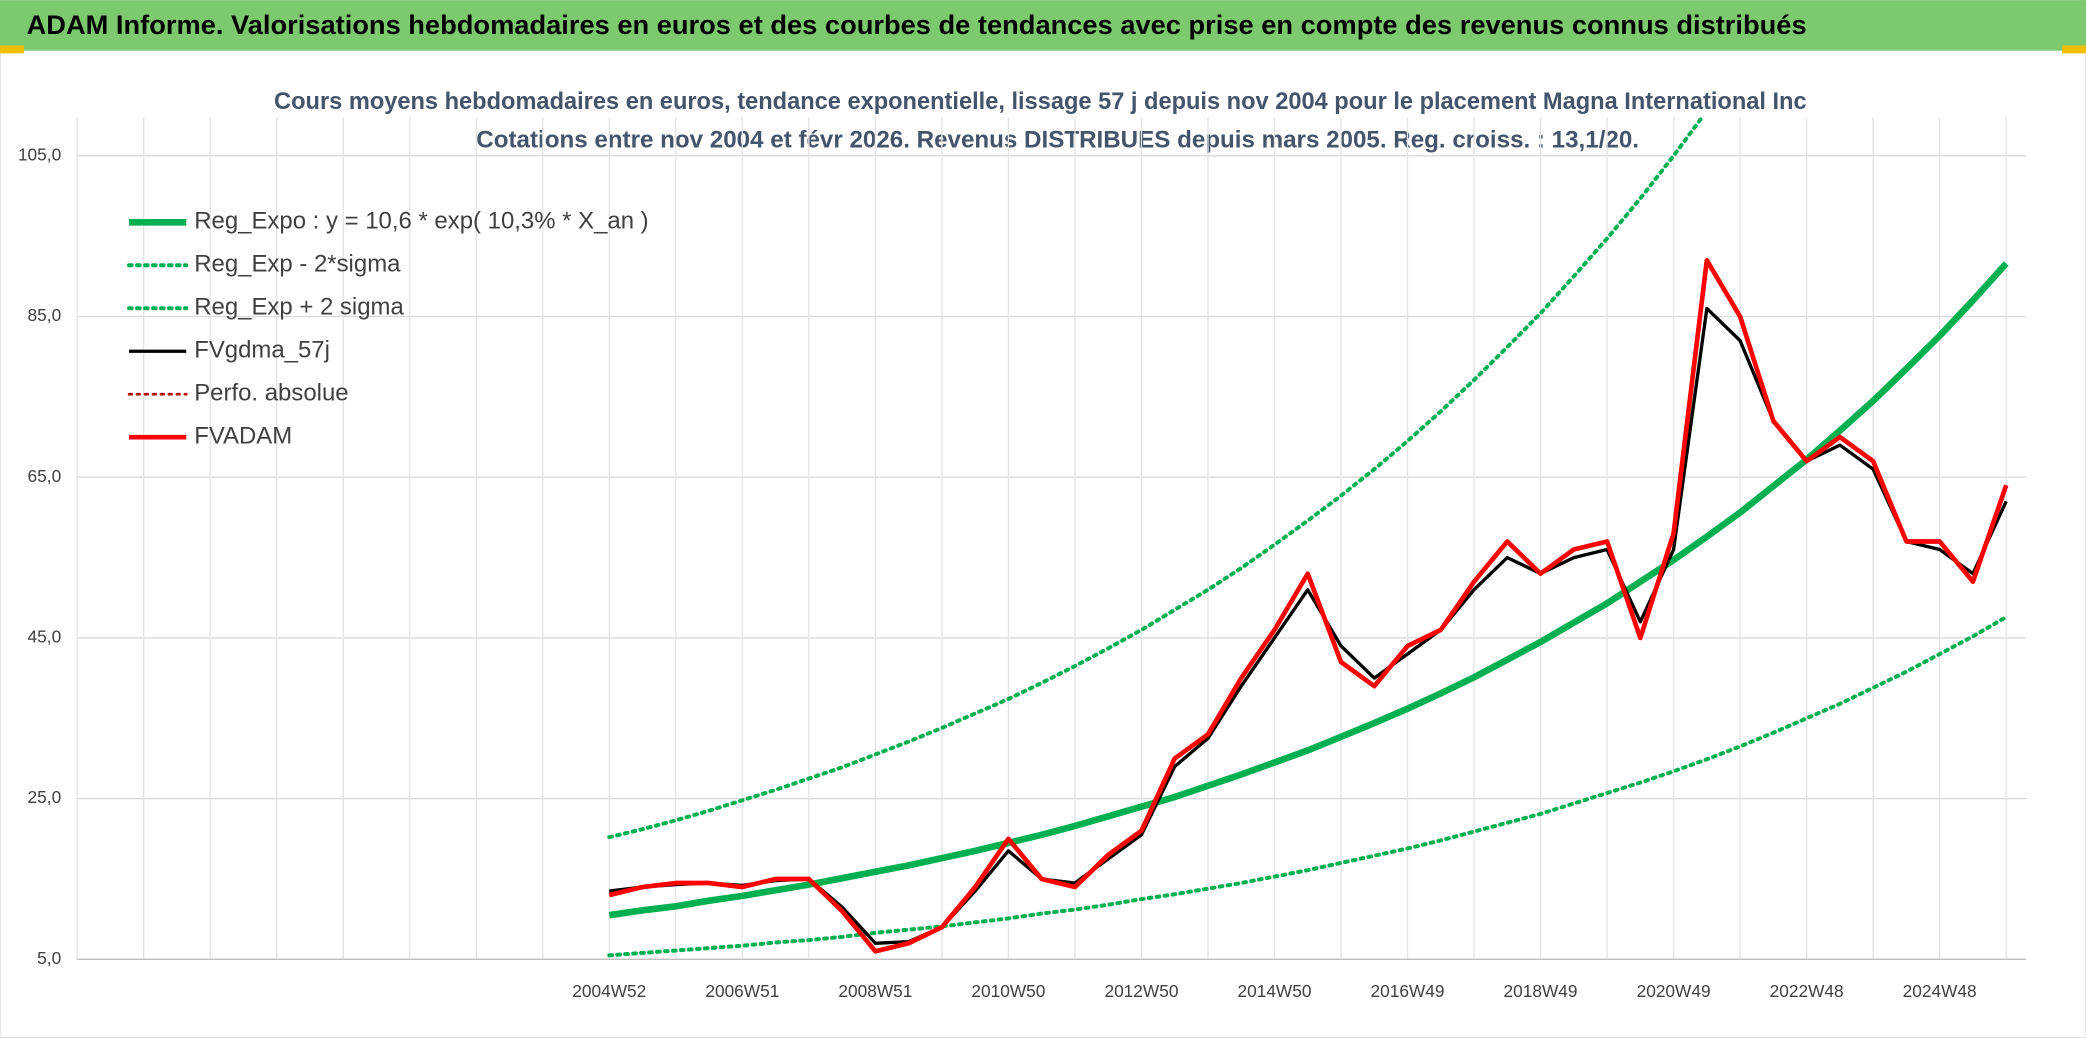 The height and width of the screenshot is (1038, 2086). Describe the element at coordinates (45, 315) in the screenshot. I see `y-tick-label: 85,0` at that location.